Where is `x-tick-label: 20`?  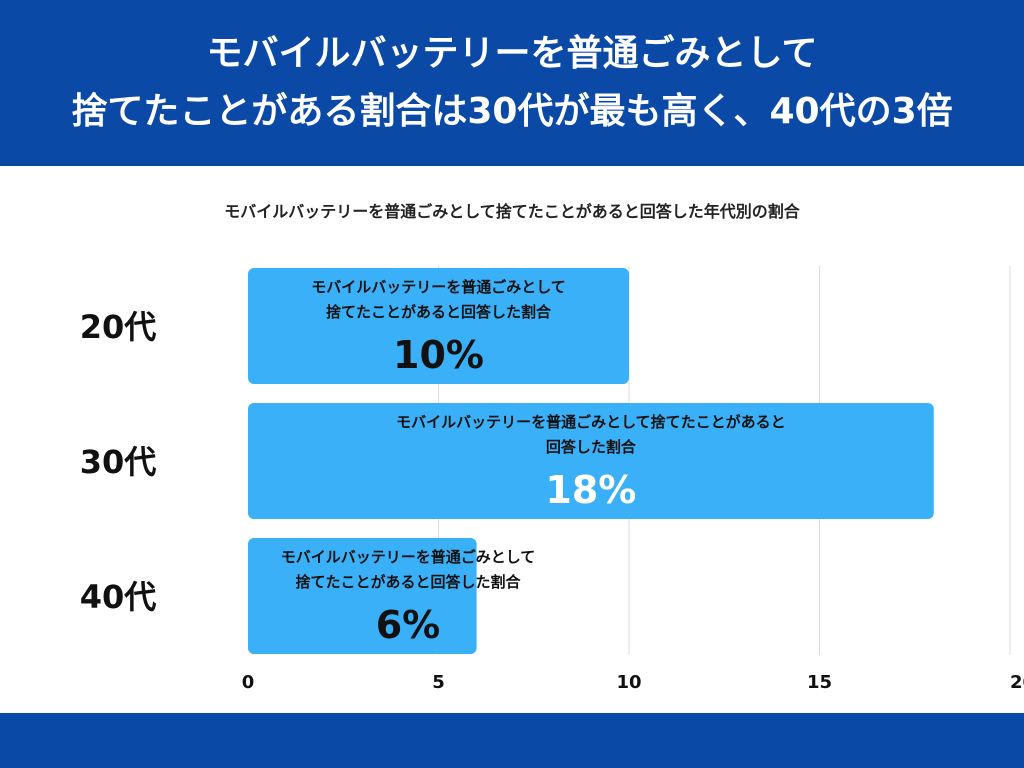
x-tick-label: 20 is located at coordinates (1017, 682).